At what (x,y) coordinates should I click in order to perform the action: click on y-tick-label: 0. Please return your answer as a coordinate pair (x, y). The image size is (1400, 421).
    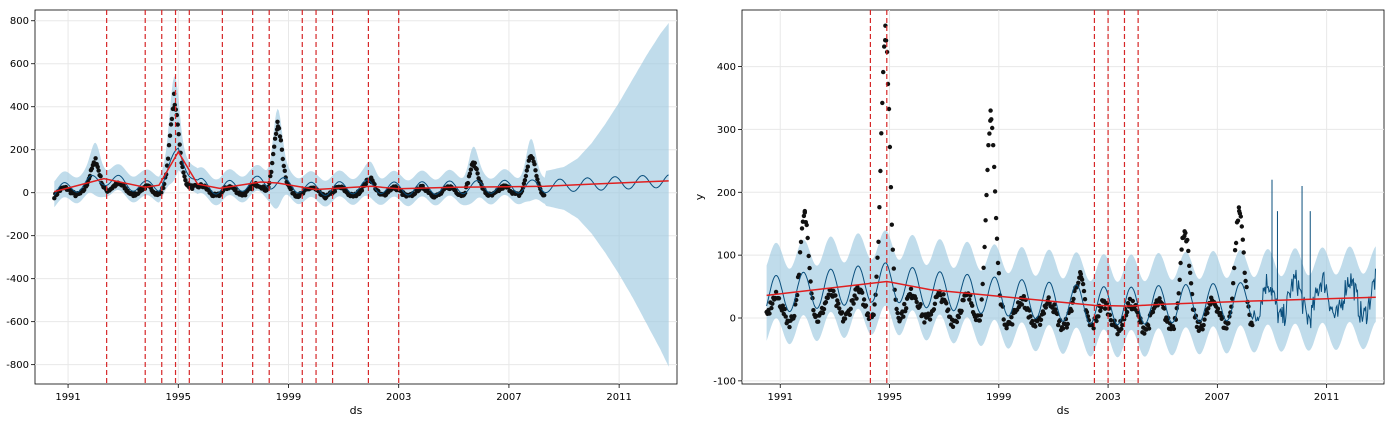
    Looking at the image, I should click on (733, 319).